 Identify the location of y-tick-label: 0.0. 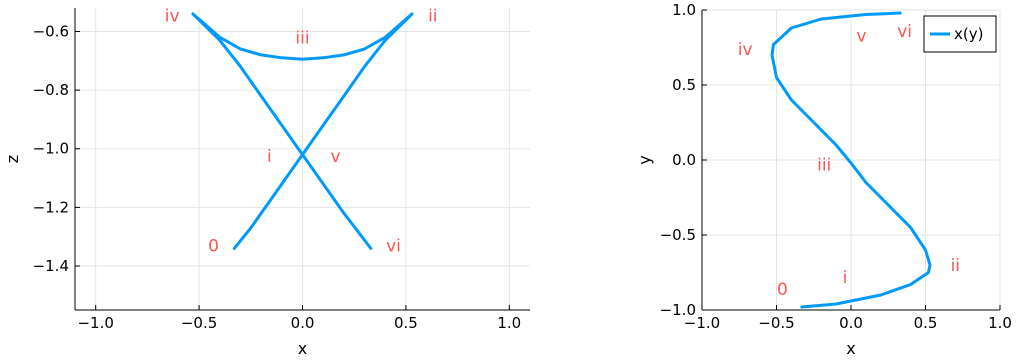
(684, 160).